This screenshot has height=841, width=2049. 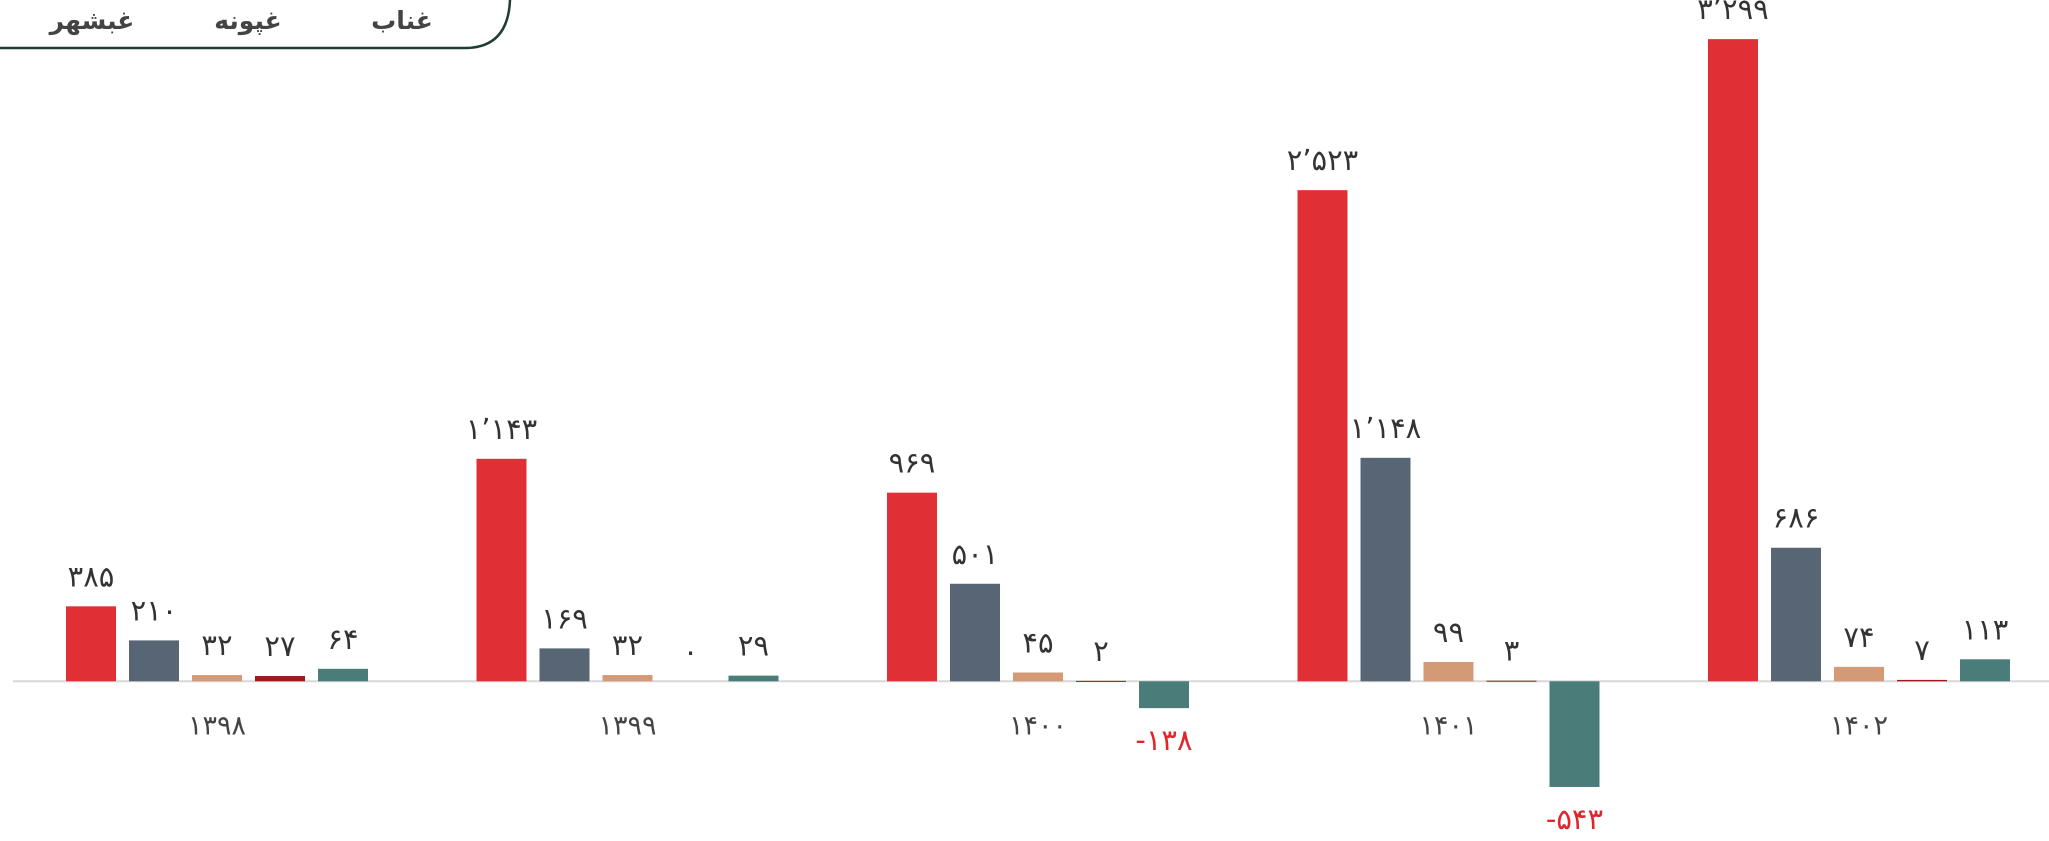 What do you see at coordinates (1512, 651) in the screenshot?
I see `value-label: ۳` at bounding box center [1512, 651].